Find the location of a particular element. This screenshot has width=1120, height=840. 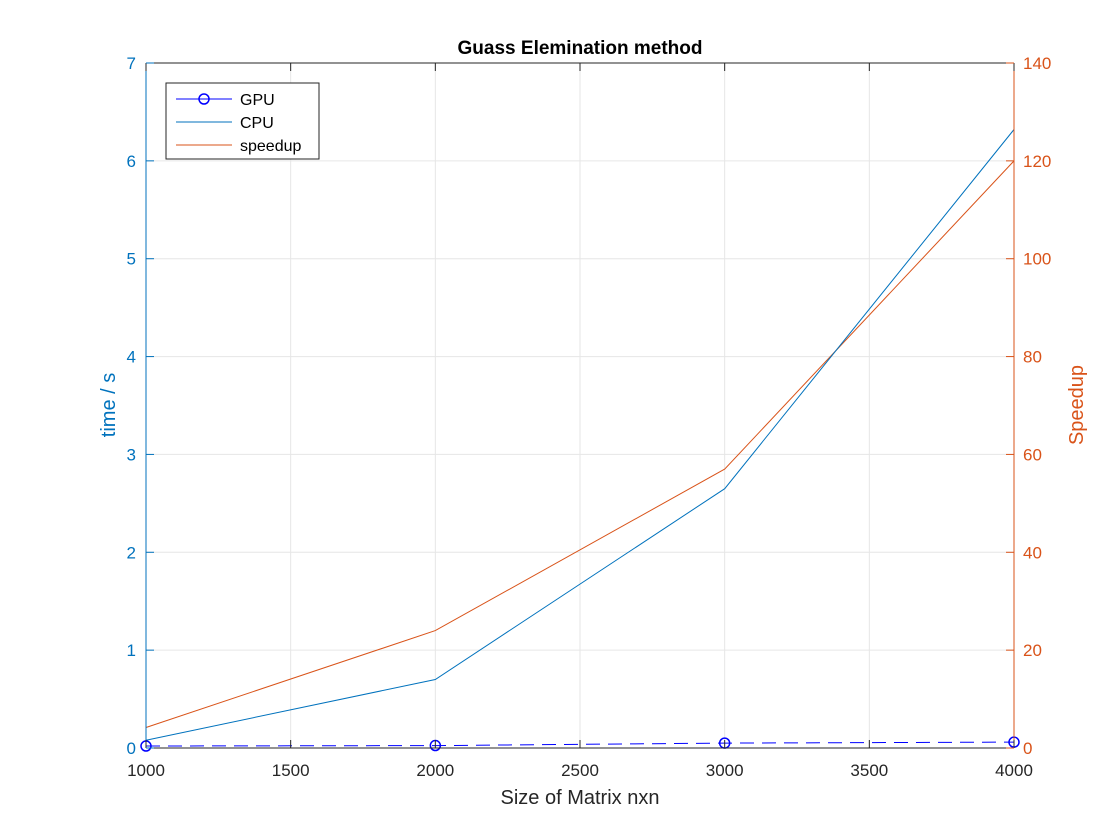

legend-label-cpu: CPU is located at coordinates (257, 123).